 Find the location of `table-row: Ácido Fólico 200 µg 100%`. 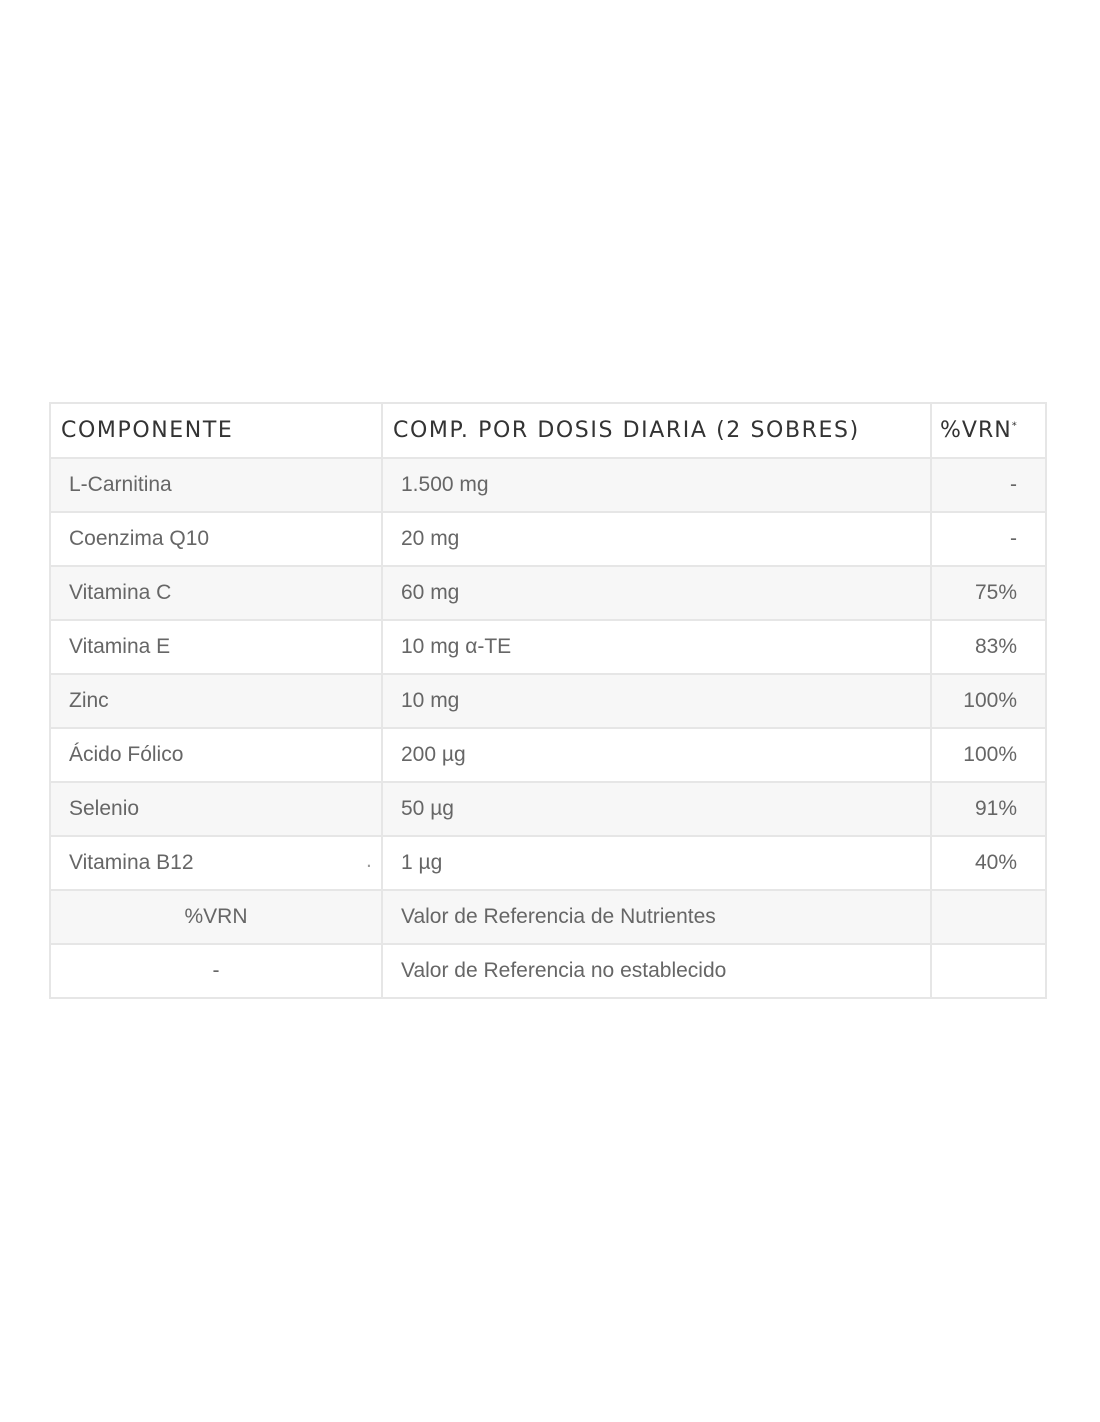

table-row: Ácido Fólico 200 µg 100% is located at coordinates (548, 755).